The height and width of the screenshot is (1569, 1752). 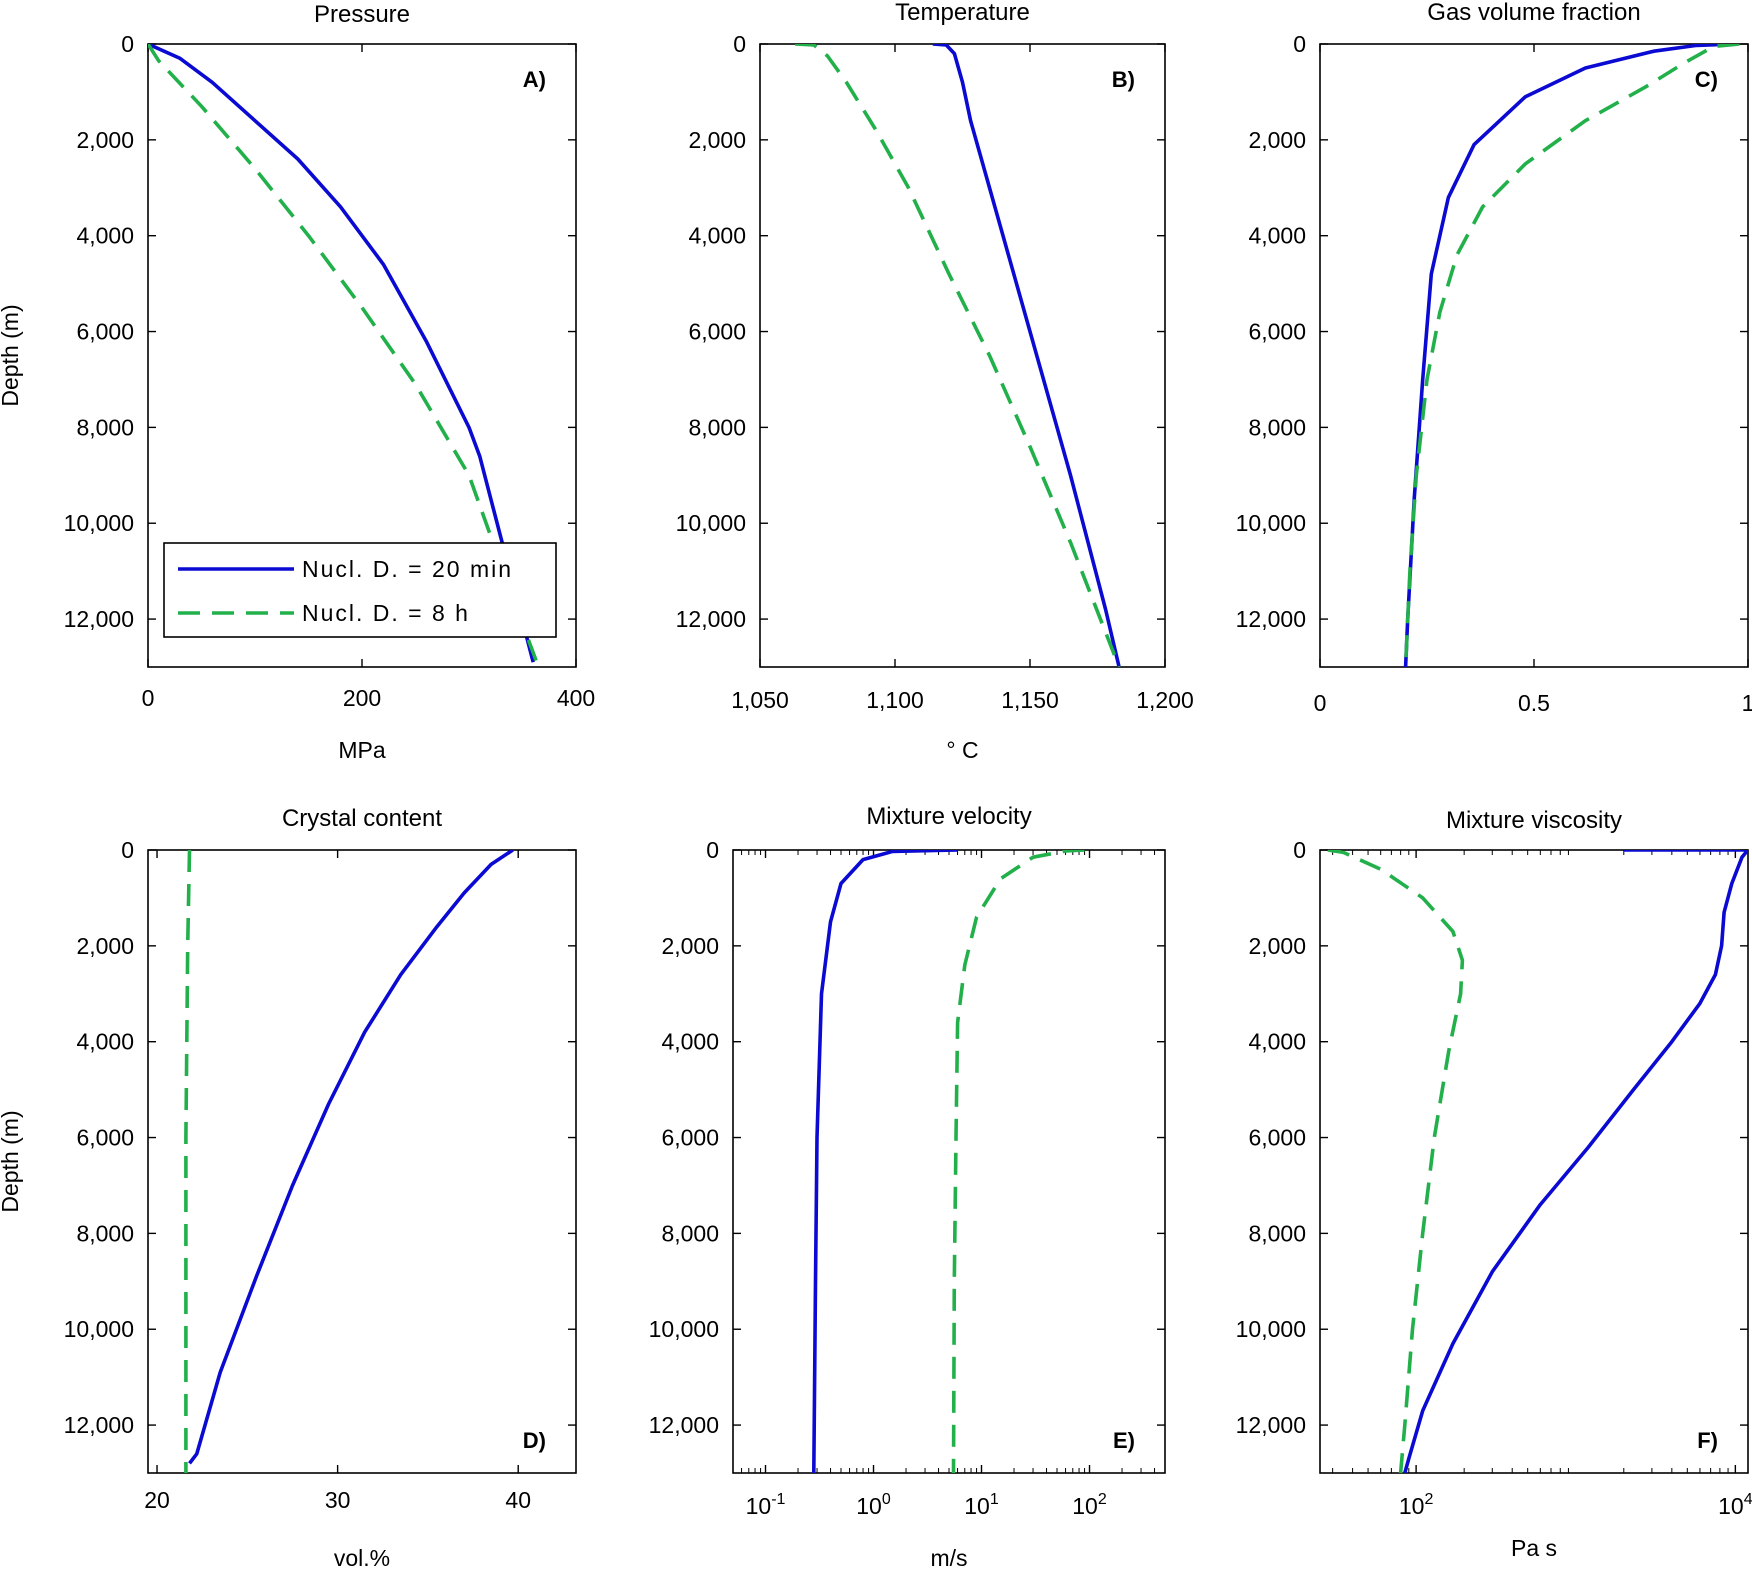 What do you see at coordinates (981, 1505) in the screenshot?
I see `x-tick-label: 10¹` at bounding box center [981, 1505].